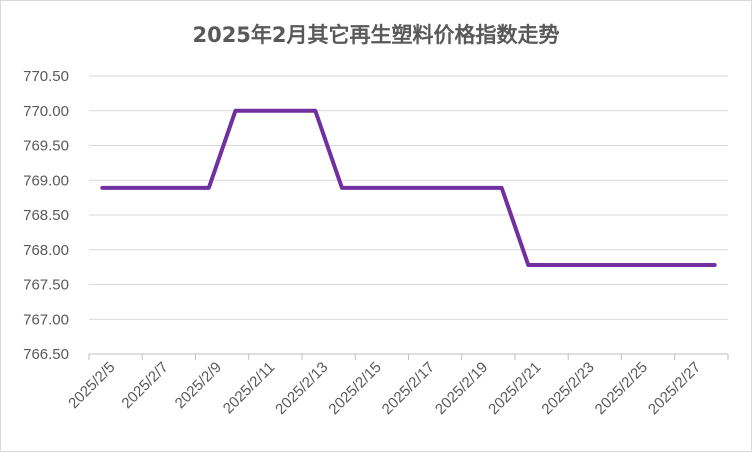 Image resolution: width=752 pixels, height=452 pixels. I want to click on x-tick-label: 2025/2/9, so click(198, 385).